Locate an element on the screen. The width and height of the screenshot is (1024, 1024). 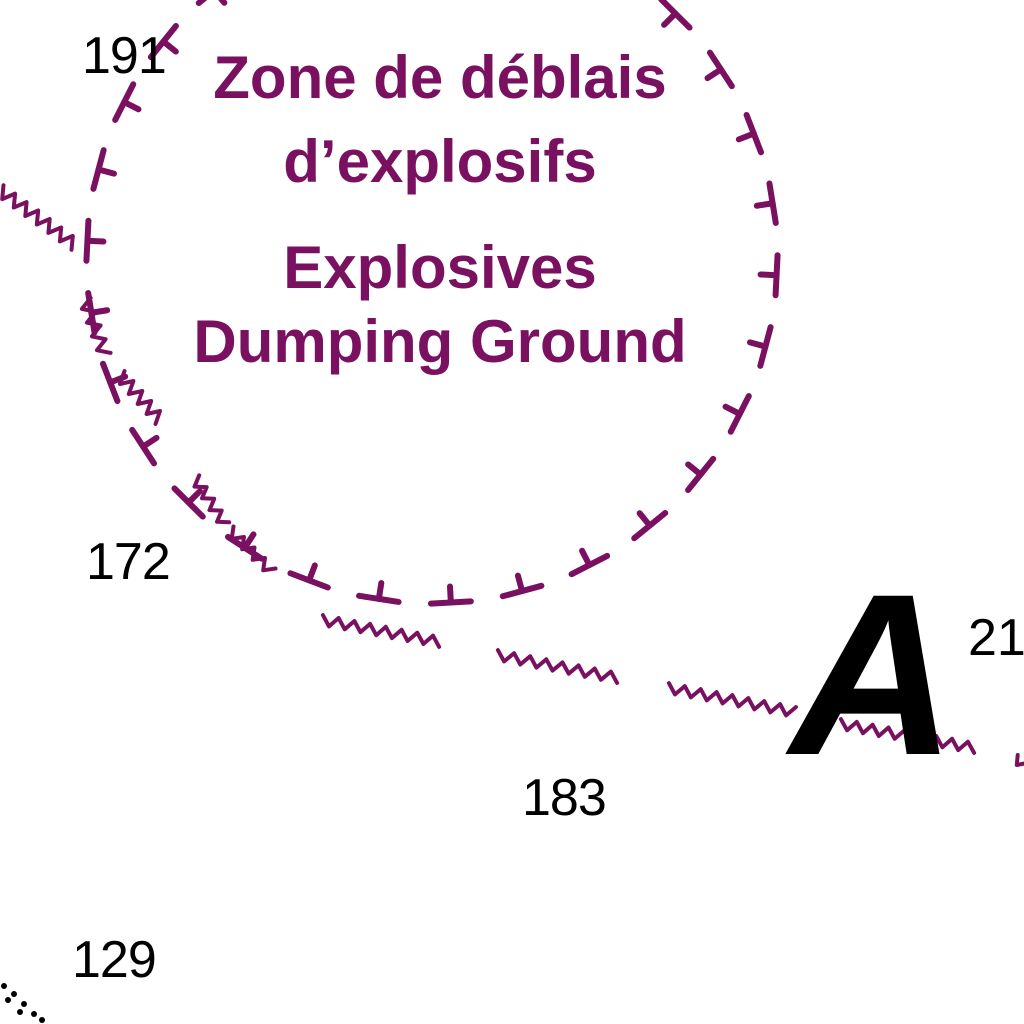
zone-label-fr-2: d’explosifs is located at coordinates (440, 161).